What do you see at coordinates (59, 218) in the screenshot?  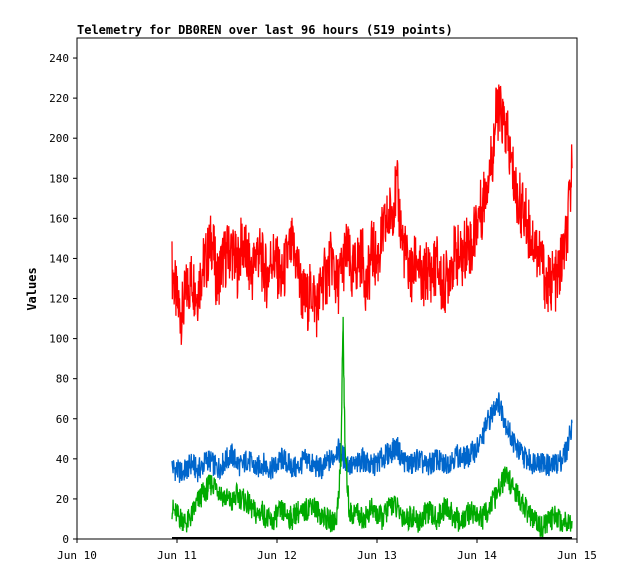 I see `y-tick-label: 160` at bounding box center [59, 218].